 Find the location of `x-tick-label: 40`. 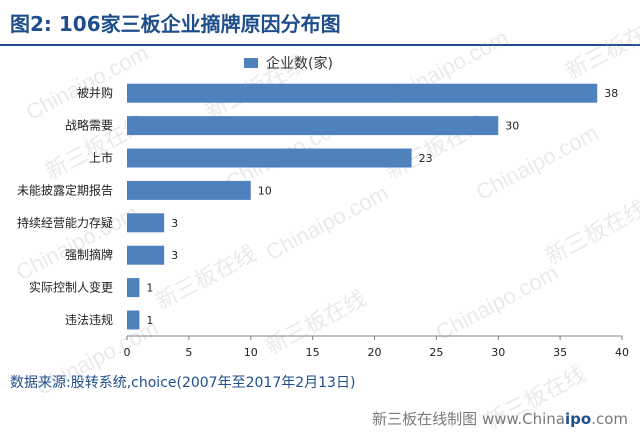

x-tick-label: 40 is located at coordinates (622, 352).